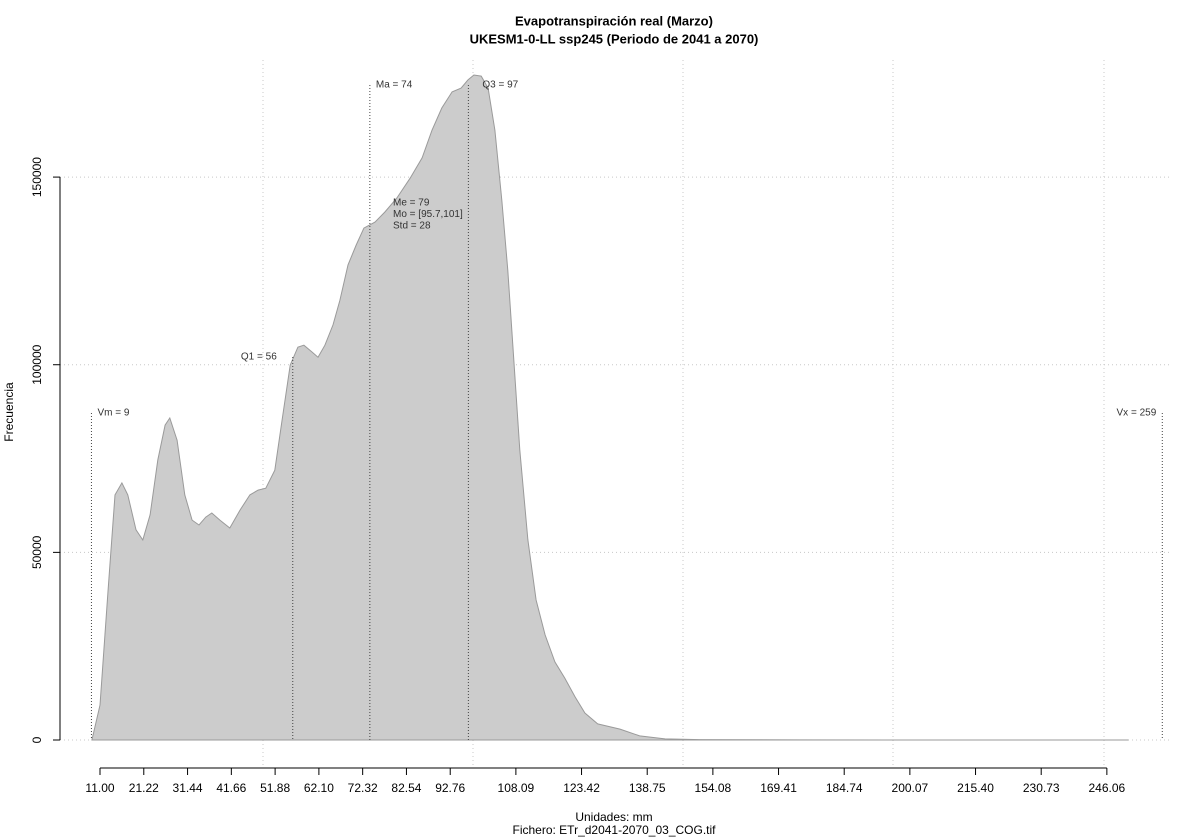 The image size is (1200, 840). Describe the element at coordinates (910, 788) in the screenshot. I see `x-tick-label: 200.07` at that location.